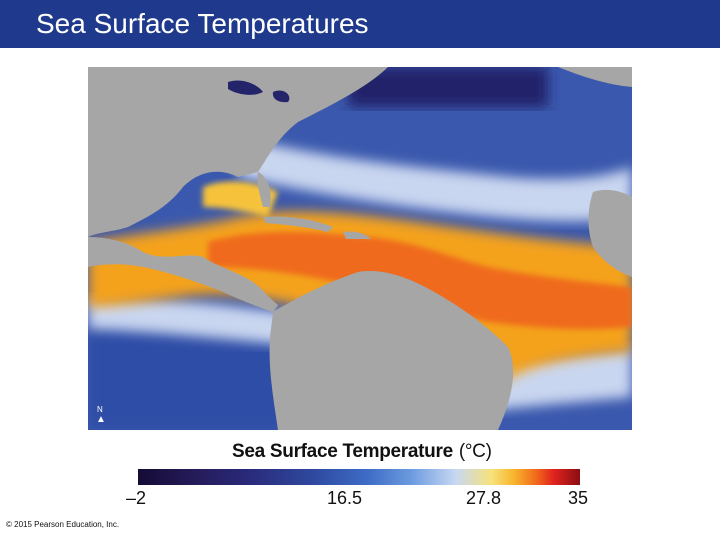 This screenshot has width=720, height=540. Describe the element at coordinates (359, 477) in the screenshot. I see `temperature-colorbar` at that location.